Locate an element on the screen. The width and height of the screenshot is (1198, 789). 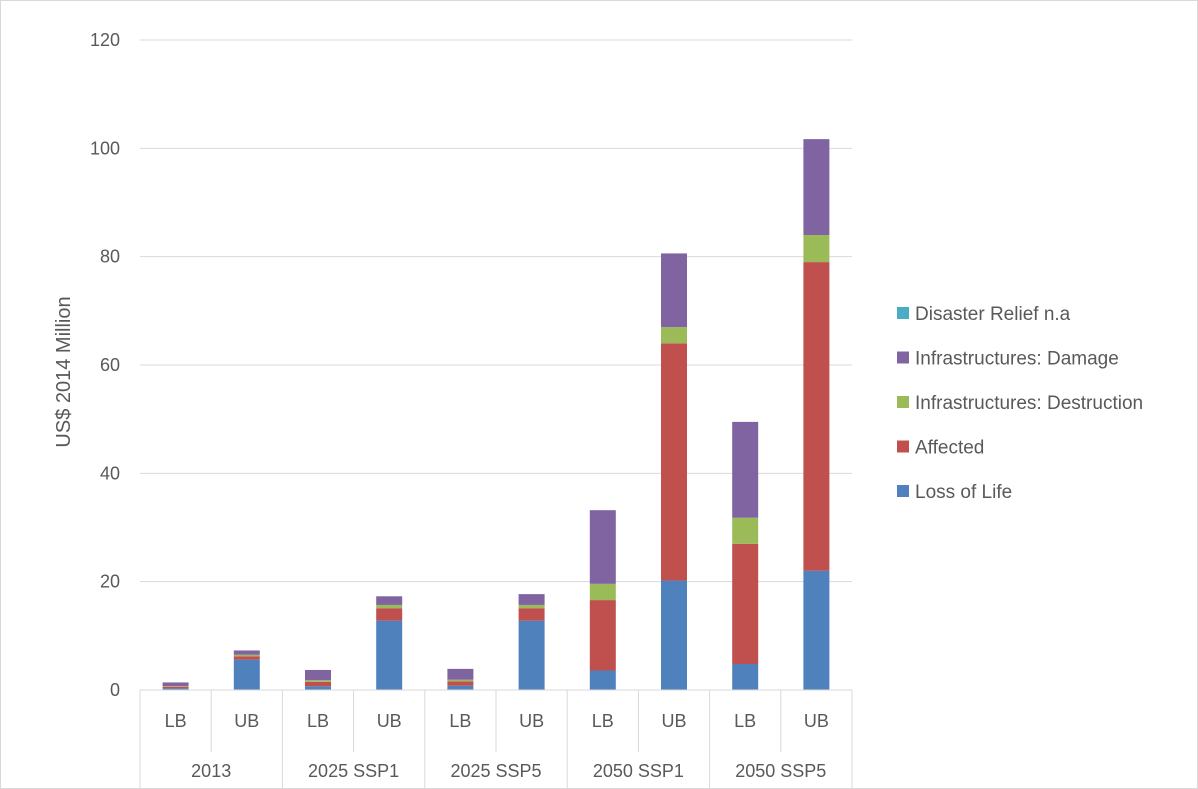
legend-label: Affected is located at coordinates (949, 448).